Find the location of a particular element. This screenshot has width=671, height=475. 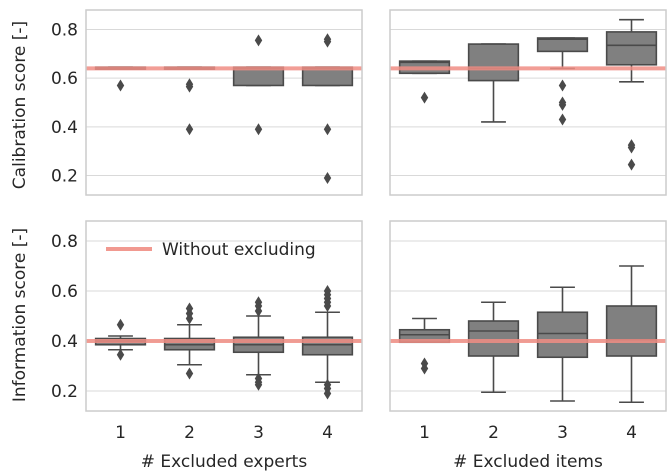

legend: Without excluding is located at coordinates (211, 250).